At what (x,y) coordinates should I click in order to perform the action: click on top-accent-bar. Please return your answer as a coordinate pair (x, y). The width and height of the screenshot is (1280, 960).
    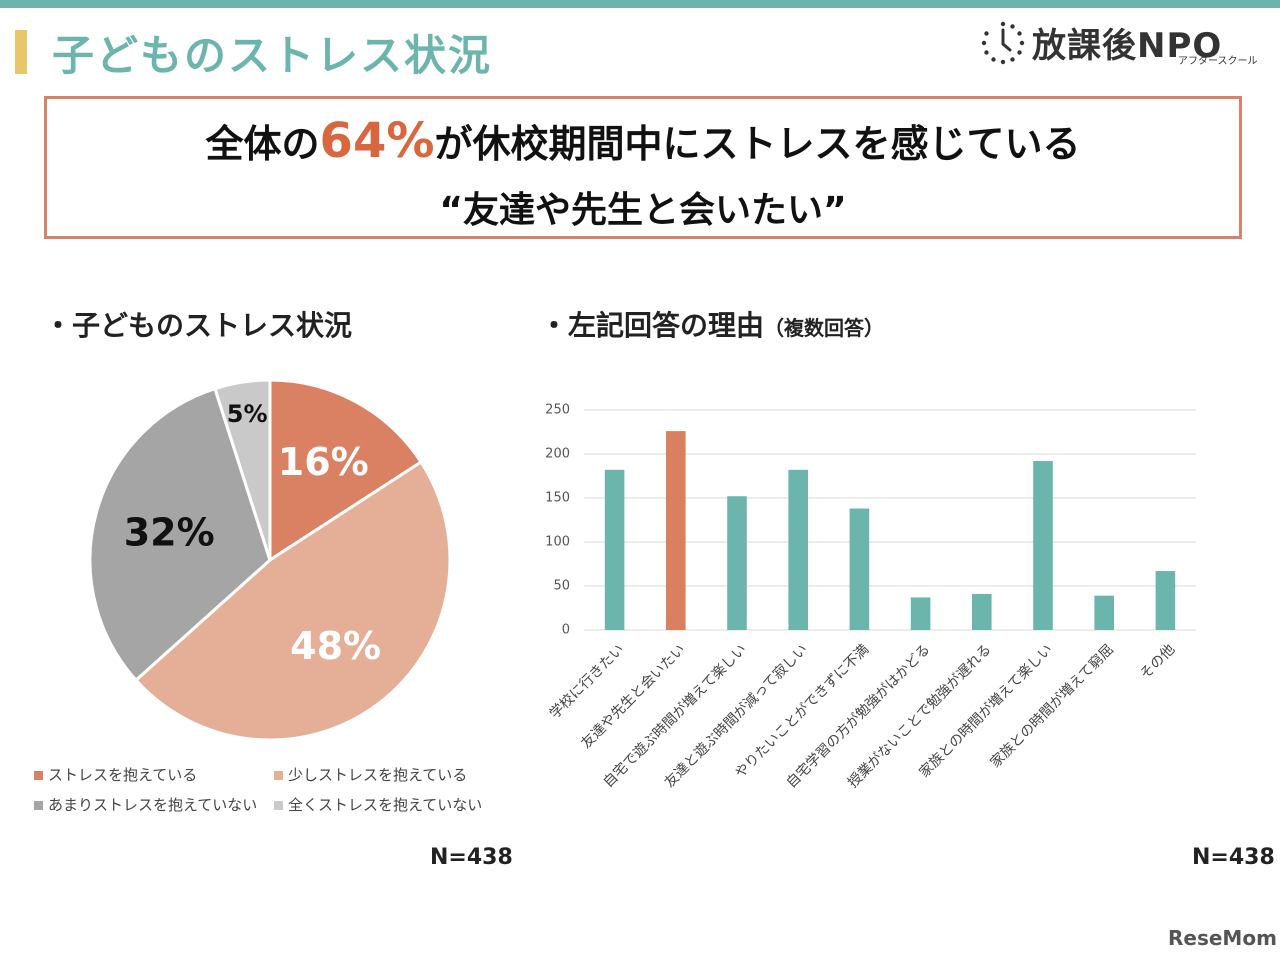
    Looking at the image, I should click on (640, 4).